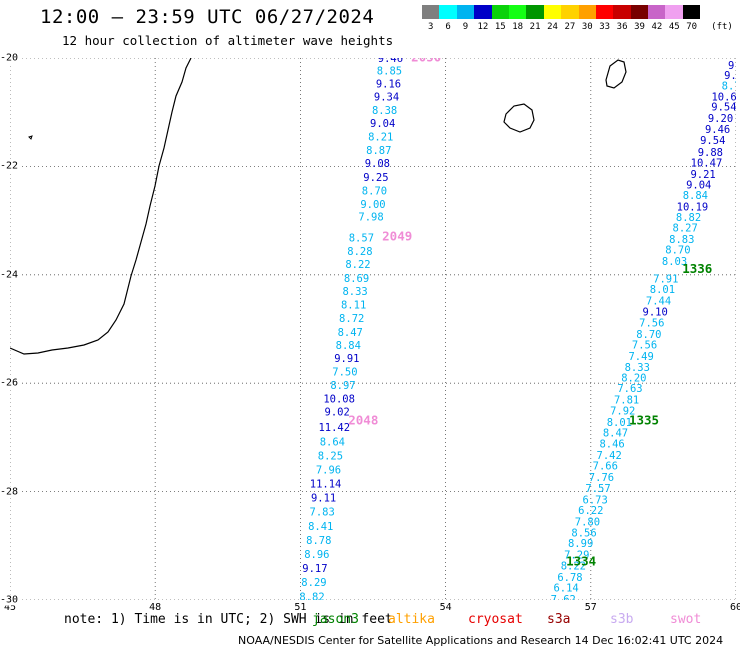 This screenshot has height=650, width=740. I want to click on wave-height-value: 8.82, so click(688, 218).